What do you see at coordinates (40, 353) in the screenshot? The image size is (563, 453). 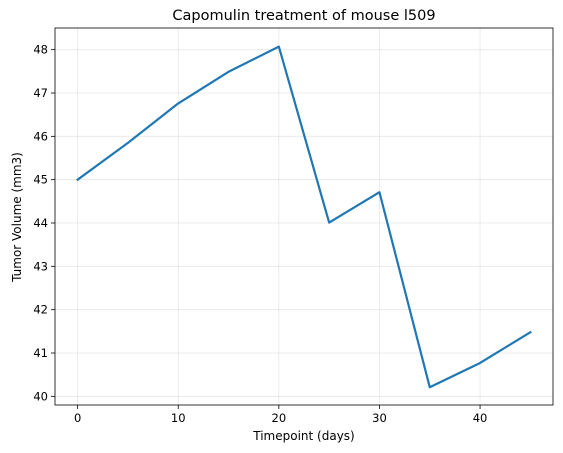 I see `y-tick-label: 41` at bounding box center [40, 353].